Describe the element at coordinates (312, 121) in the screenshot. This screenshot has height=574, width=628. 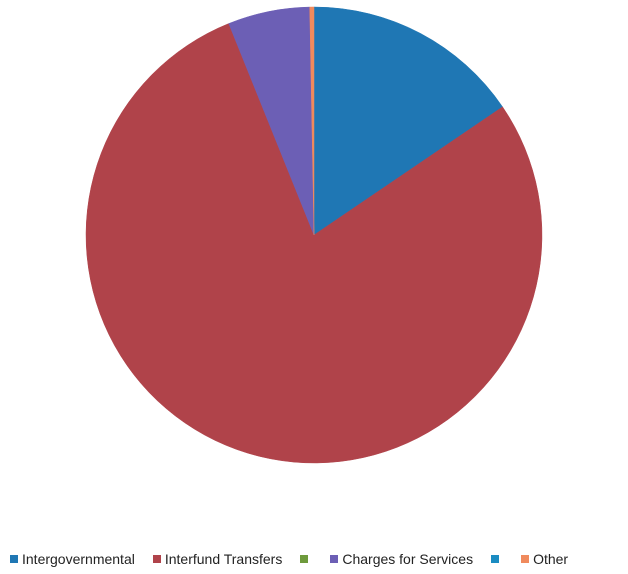
I see `pie-slice-other` at that location.